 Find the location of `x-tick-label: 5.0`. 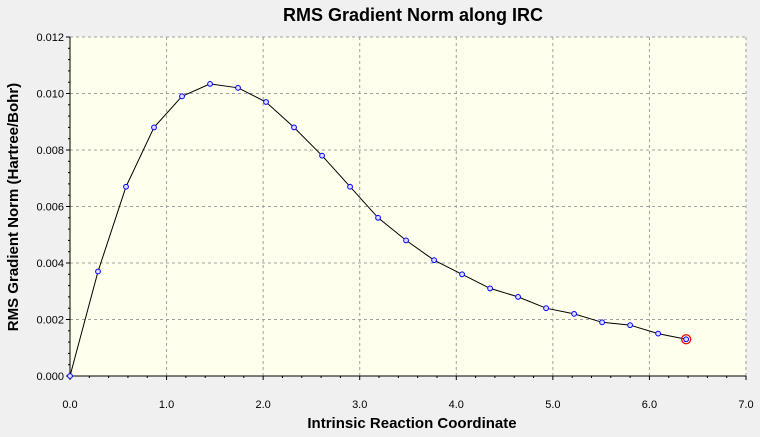

x-tick-label: 5.0 is located at coordinates (552, 405).